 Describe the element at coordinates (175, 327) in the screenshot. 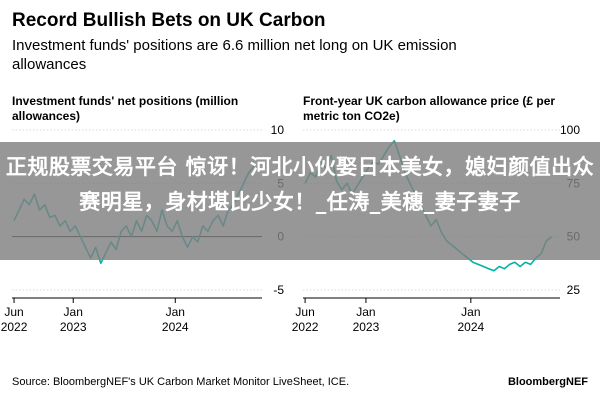

I see `left-x-tick-year: 2024` at that location.